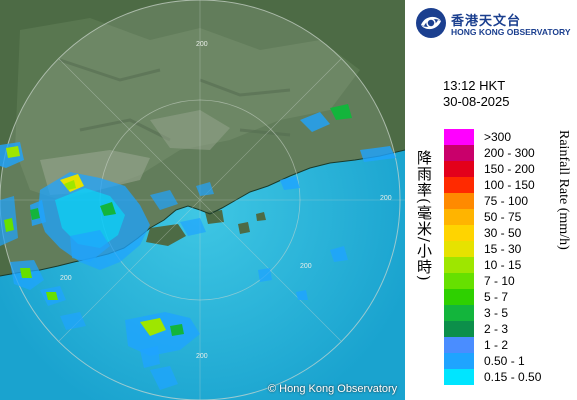 The width and height of the screenshot is (577, 400). I want to click on legend-label: 0.50 - 1, so click(504, 361).